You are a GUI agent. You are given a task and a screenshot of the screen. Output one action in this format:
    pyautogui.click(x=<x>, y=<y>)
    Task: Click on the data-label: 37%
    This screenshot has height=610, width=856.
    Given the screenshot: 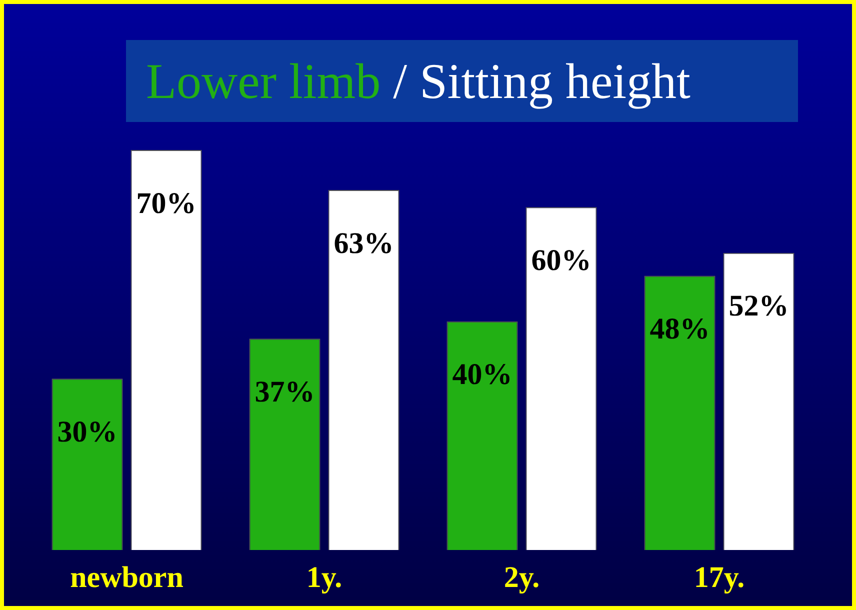 What is the action you would take?
    pyautogui.click(x=284, y=391)
    